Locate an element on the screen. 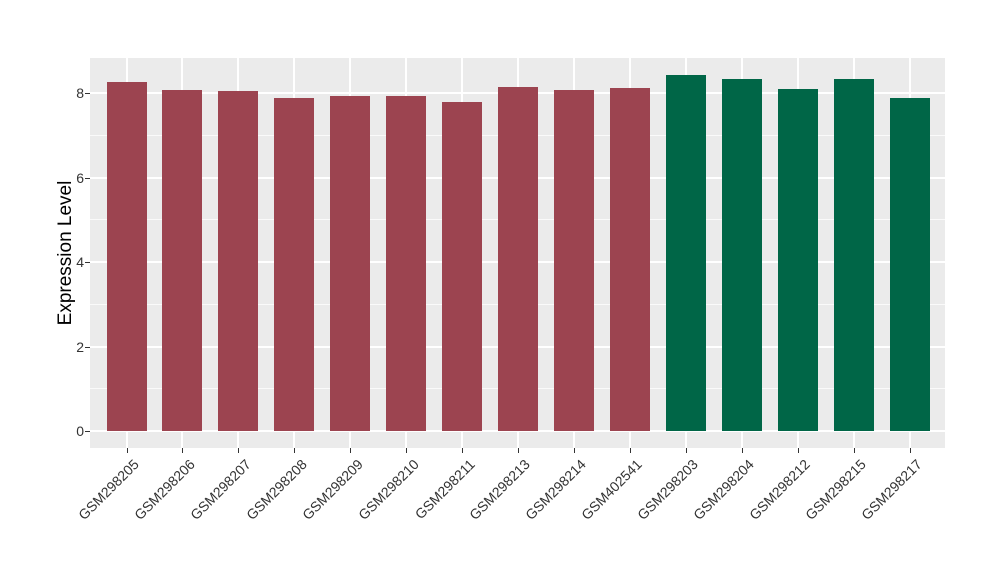 This screenshot has height=580, width=1000. x-tick-label: GSM298206 is located at coordinates (164, 489).